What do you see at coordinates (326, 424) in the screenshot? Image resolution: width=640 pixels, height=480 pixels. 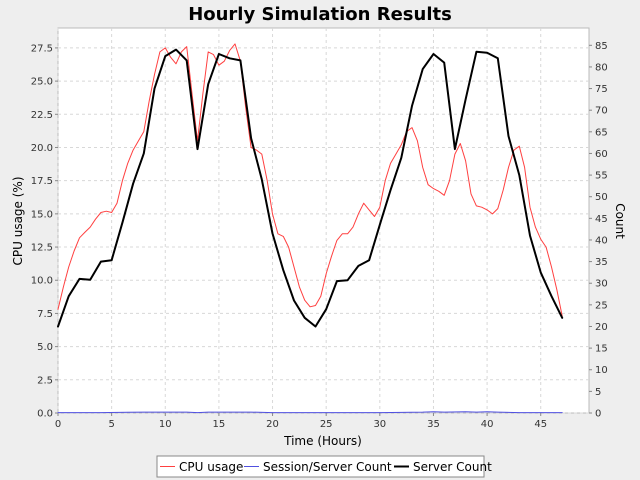 I see `x-tick-label: 25` at bounding box center [326, 424].